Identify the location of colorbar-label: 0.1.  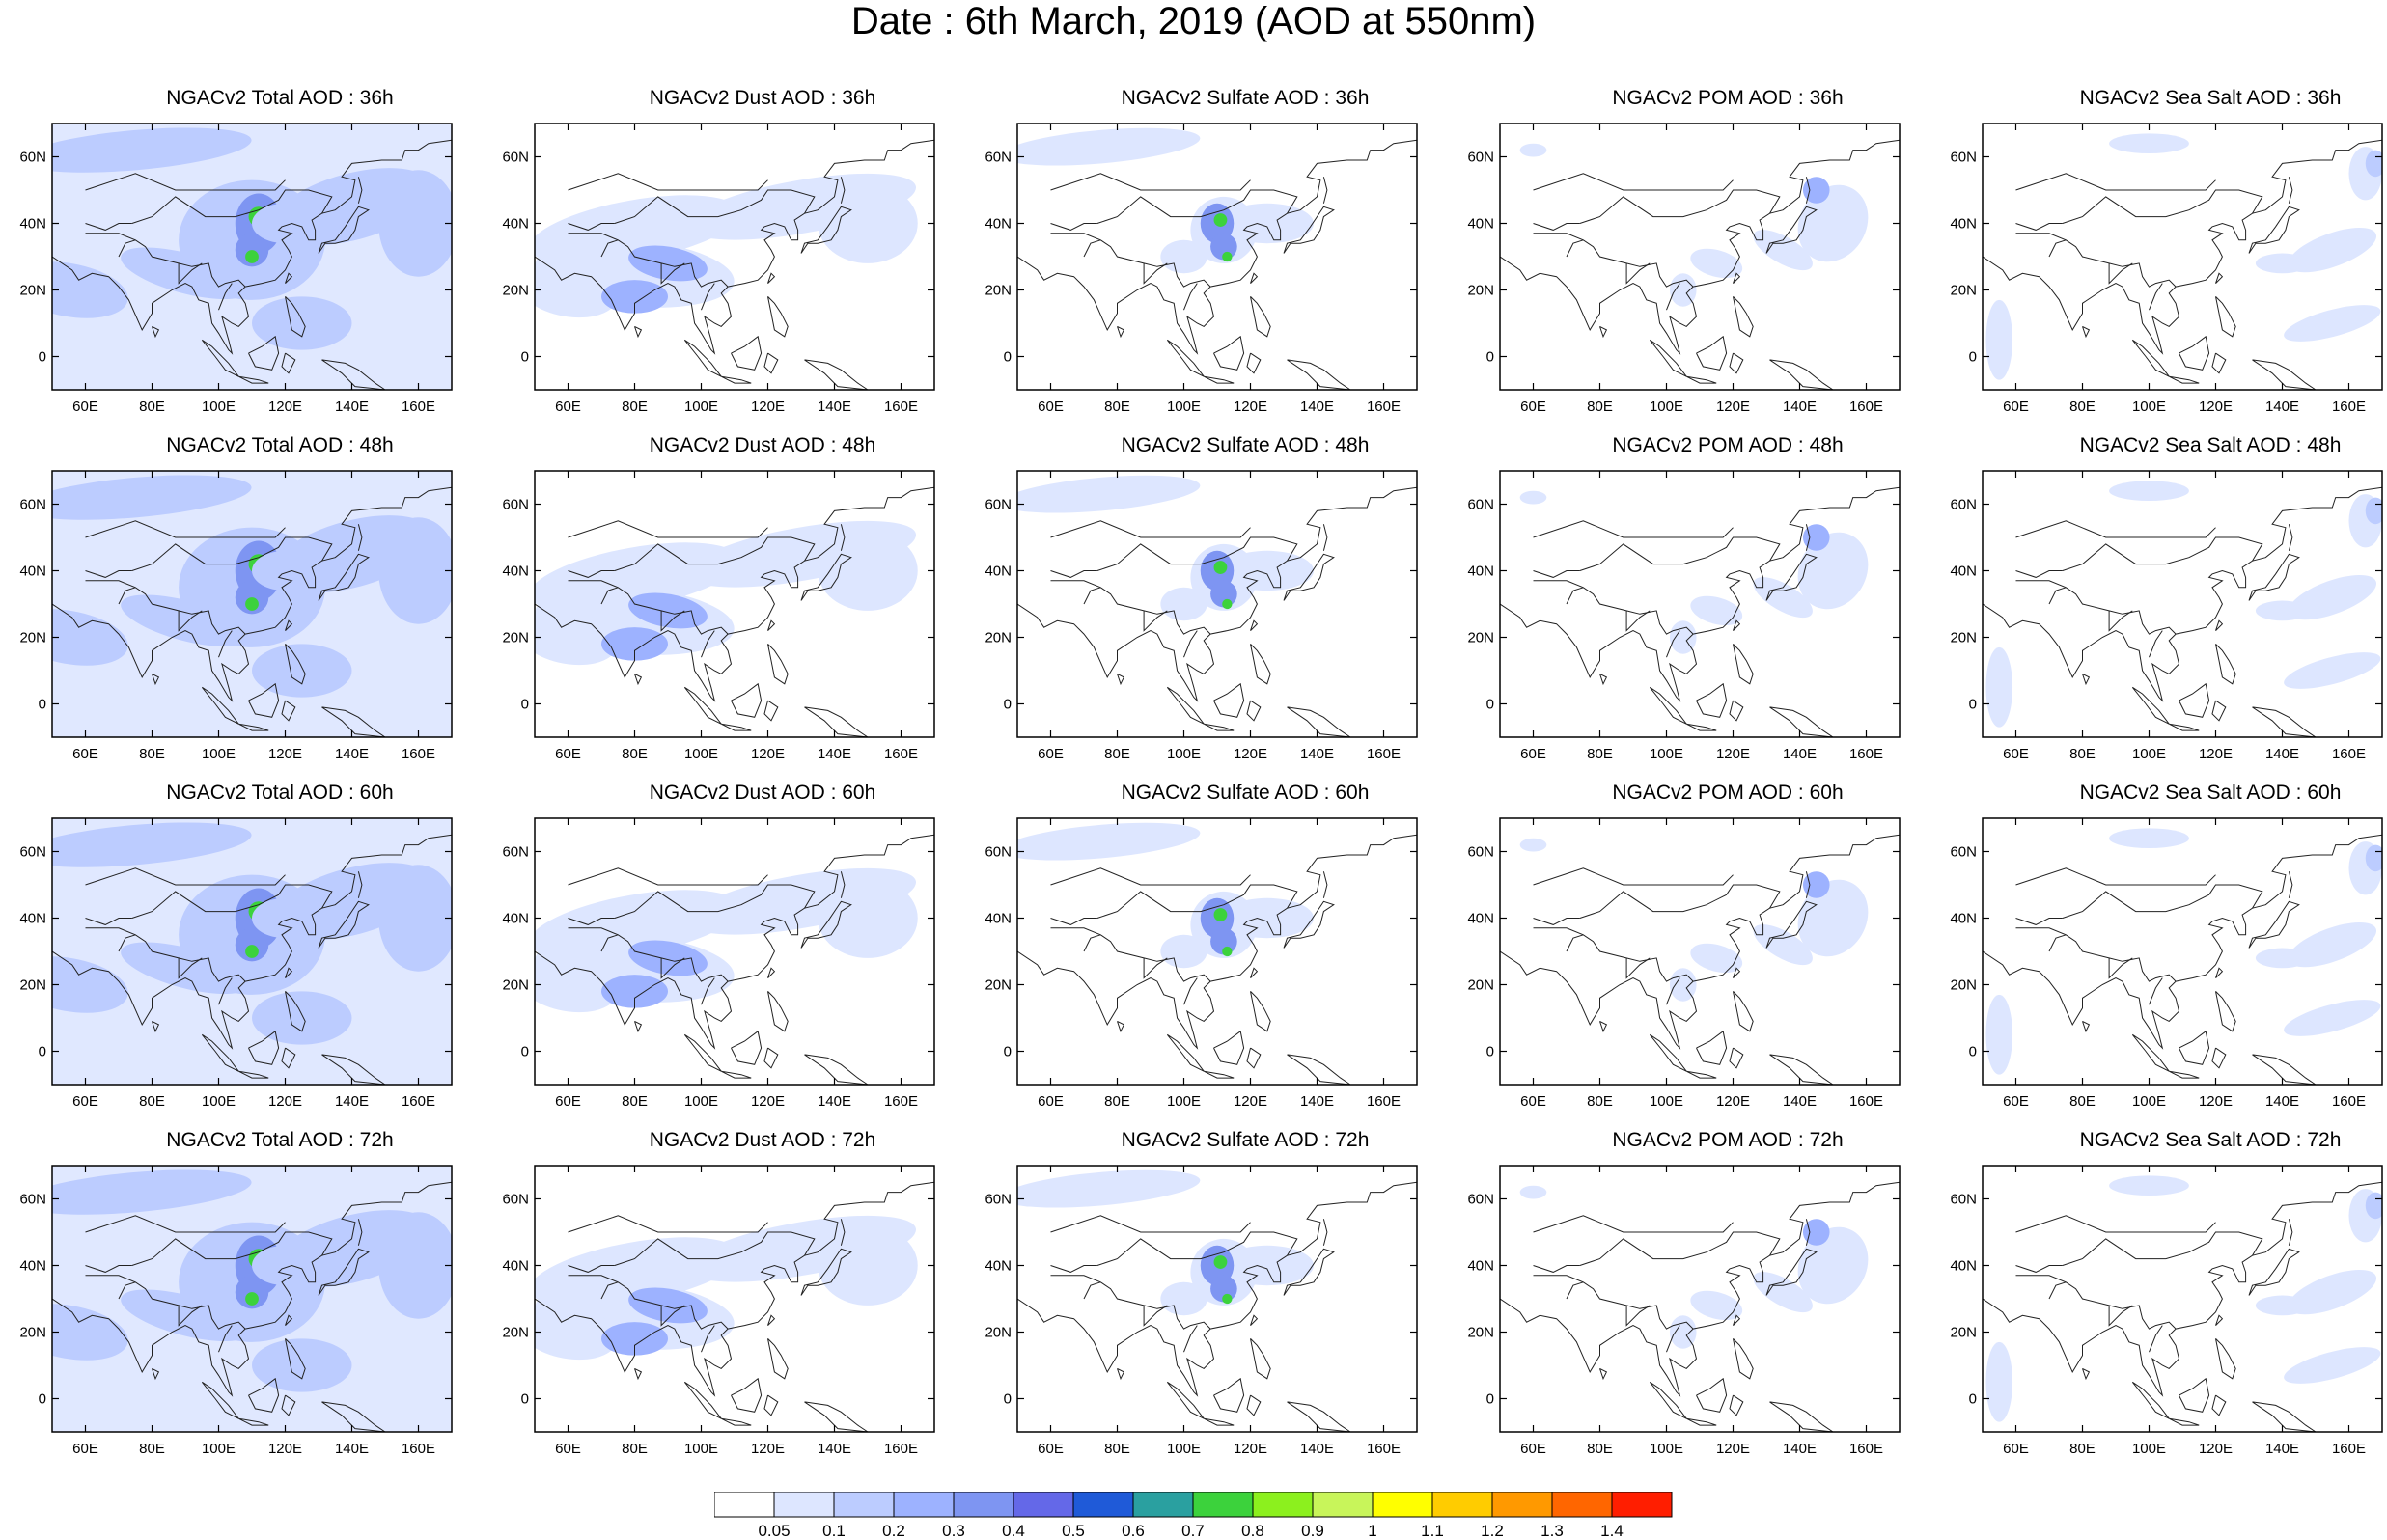
(834, 1531).